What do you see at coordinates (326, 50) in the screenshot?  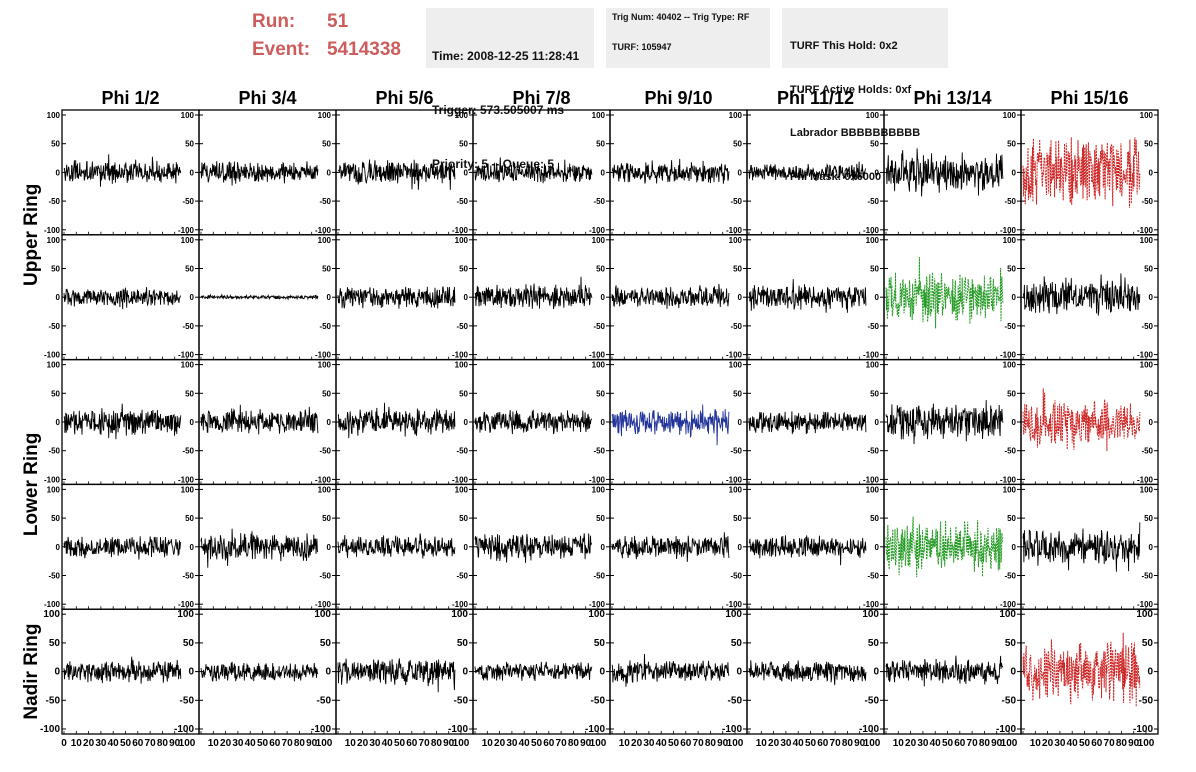 I see `event-line: Event: 5414338` at bounding box center [326, 50].